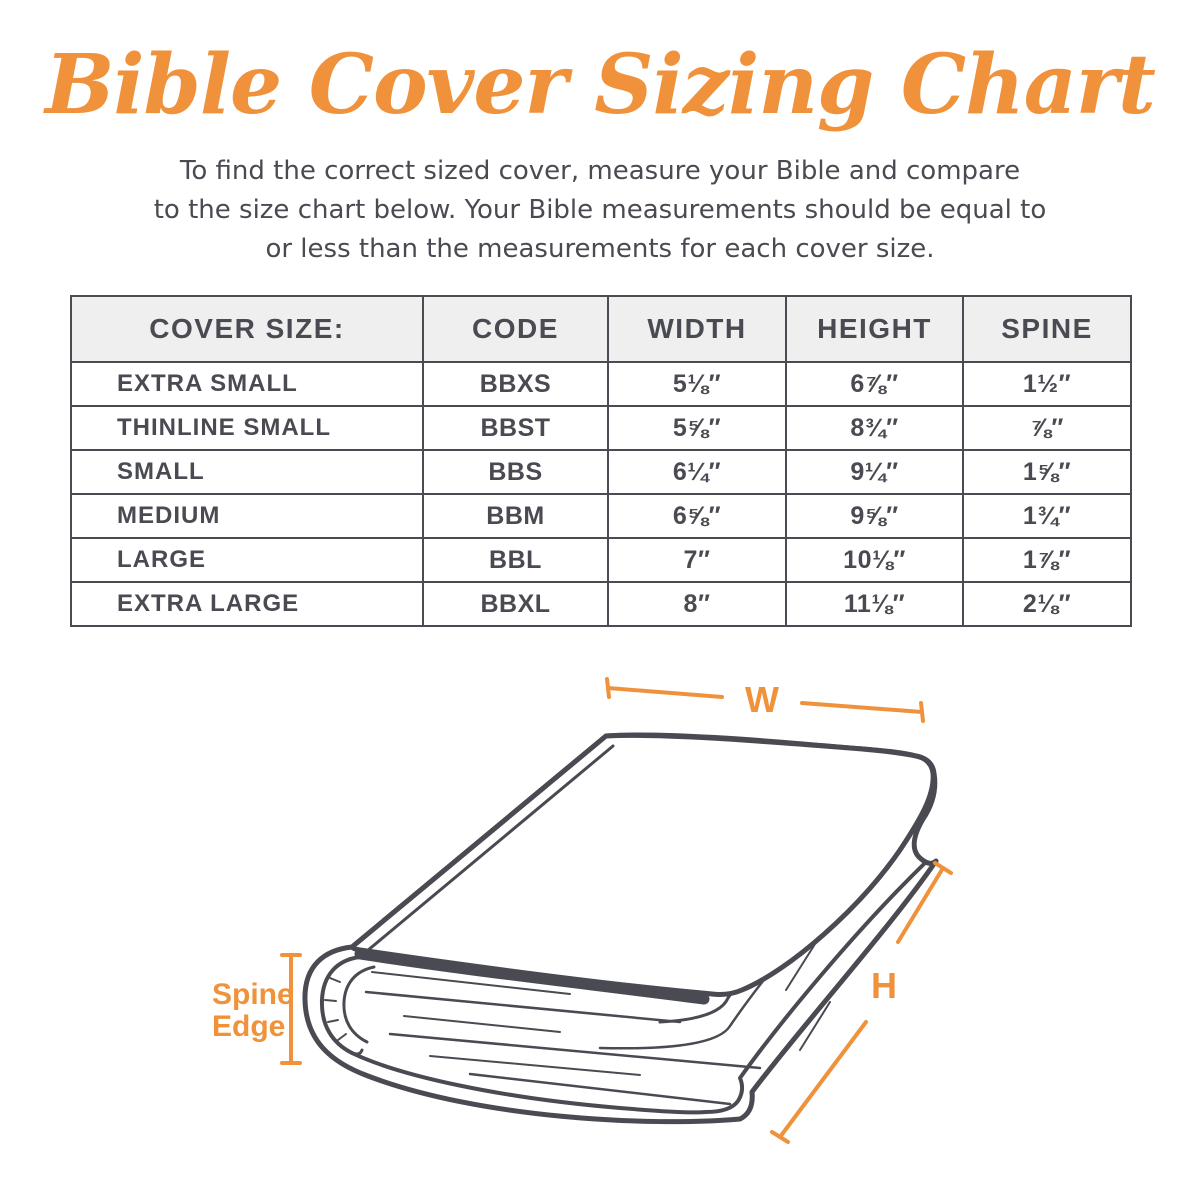 This screenshot has height=1200, width=1200. I want to click on spine-measure, so click(291, 1009).